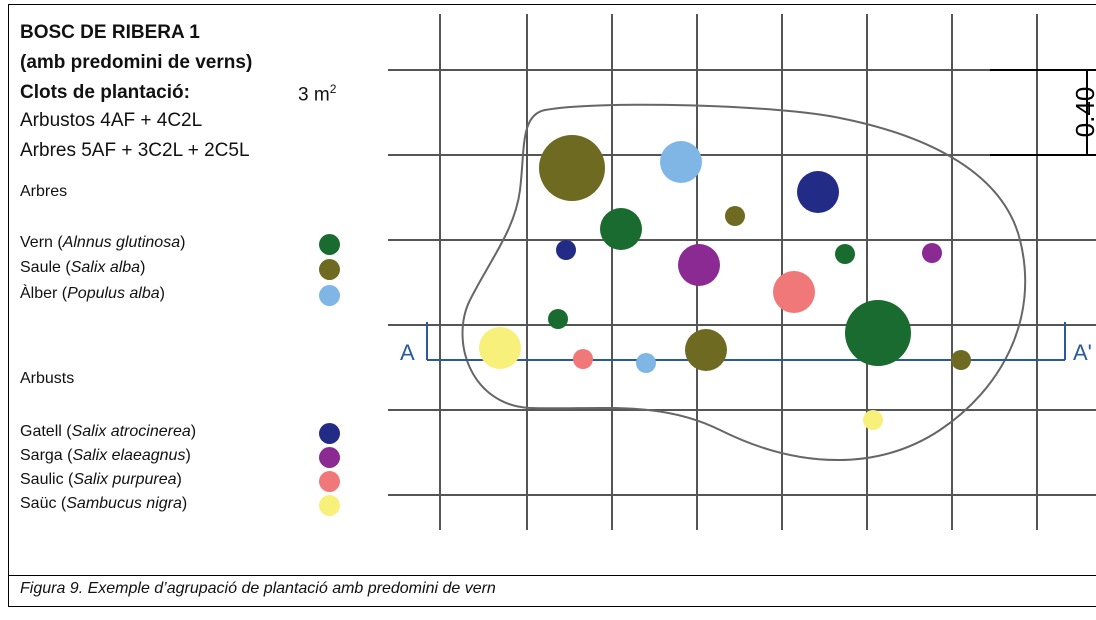 The image size is (1096, 620). I want to click on legend-common-name: Gatell, so click(43, 431).